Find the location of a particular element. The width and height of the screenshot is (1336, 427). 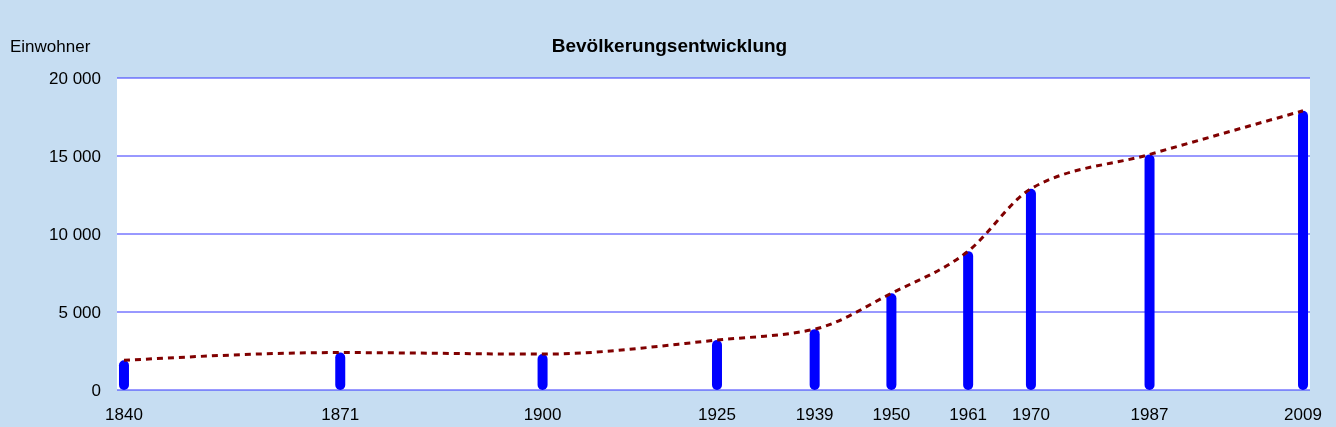

x-tick-label: 1840 is located at coordinates (124, 414).